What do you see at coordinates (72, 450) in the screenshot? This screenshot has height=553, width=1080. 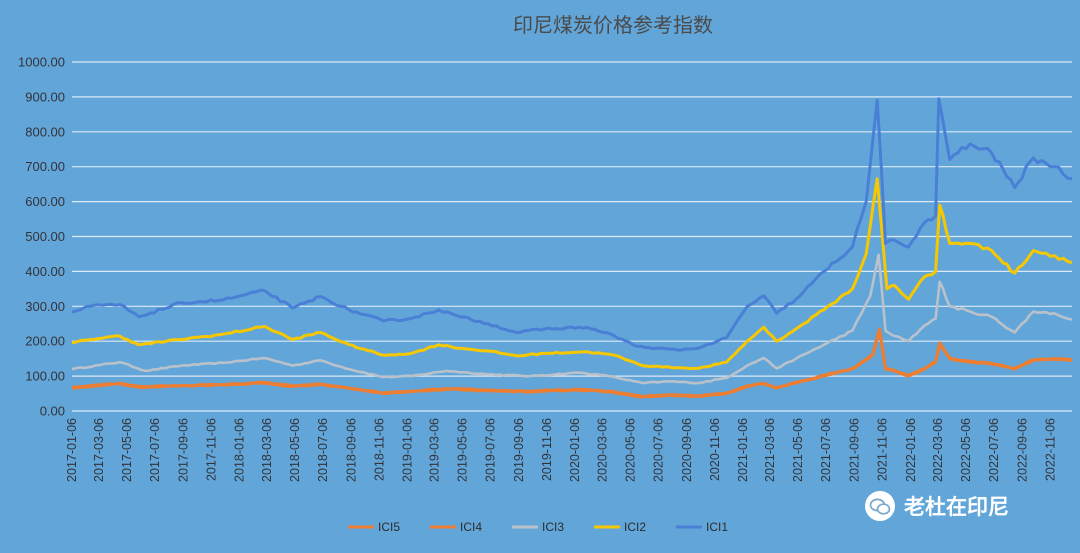 I see `x-tick-label: 2017-01-06` at bounding box center [72, 450].